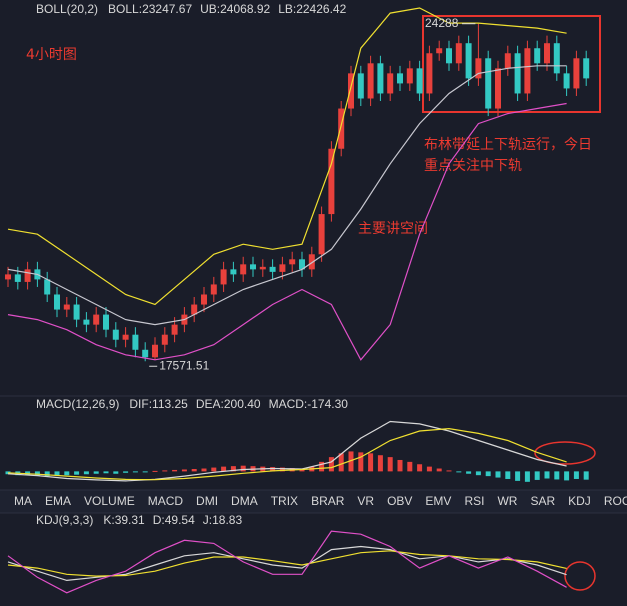  What do you see at coordinates (284, 501) in the screenshot?
I see `indicator-tab: TRIX` at bounding box center [284, 501].